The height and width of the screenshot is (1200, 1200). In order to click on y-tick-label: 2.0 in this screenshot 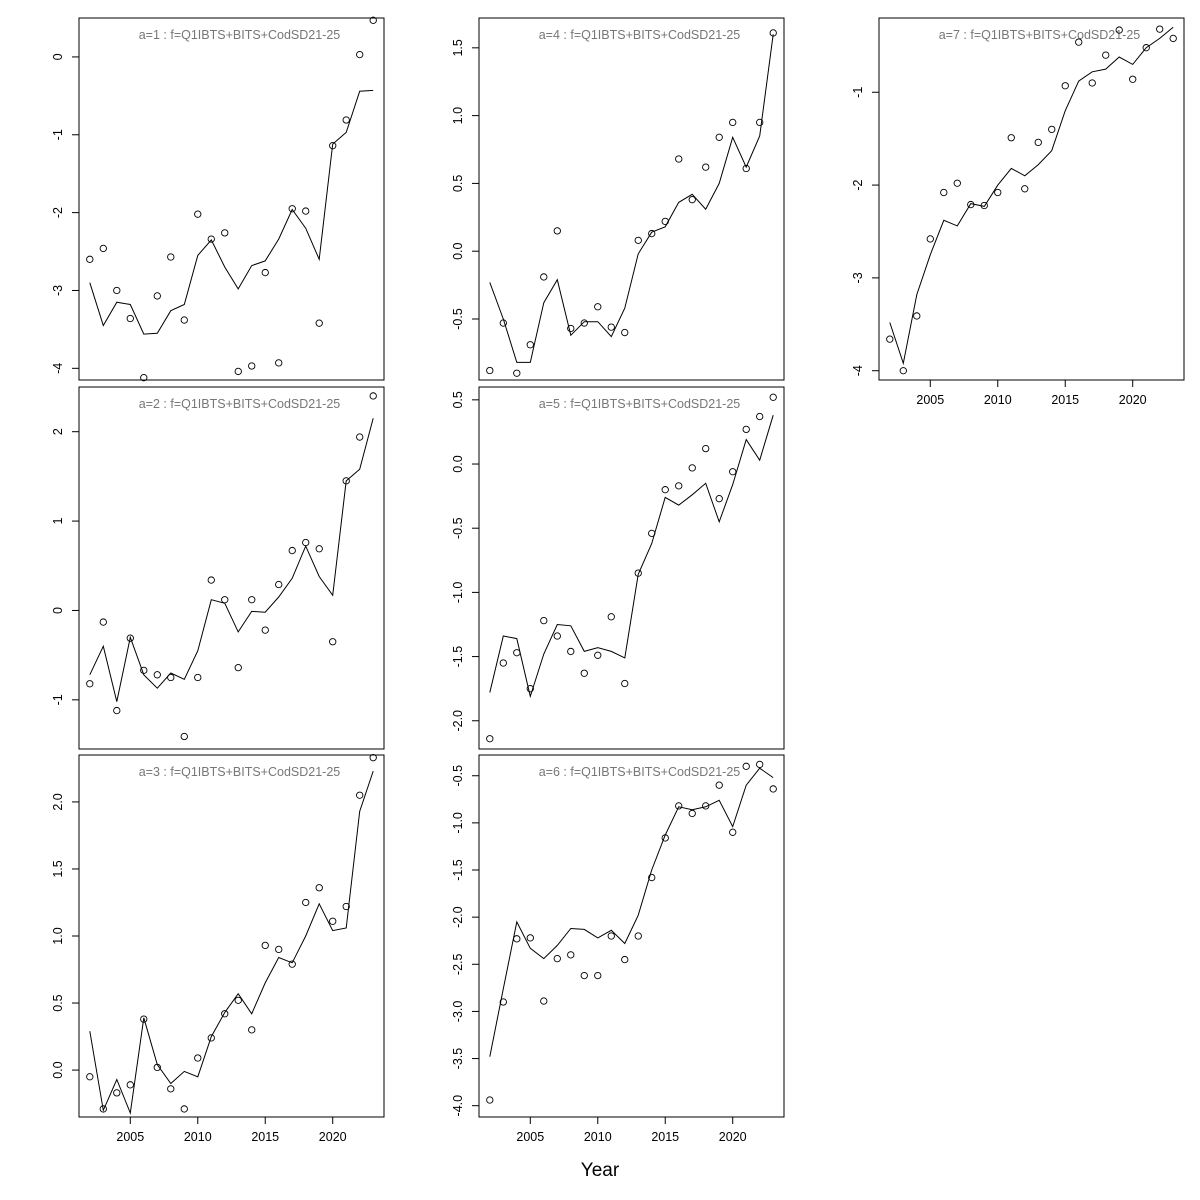, I will do `click(58, 801)`.